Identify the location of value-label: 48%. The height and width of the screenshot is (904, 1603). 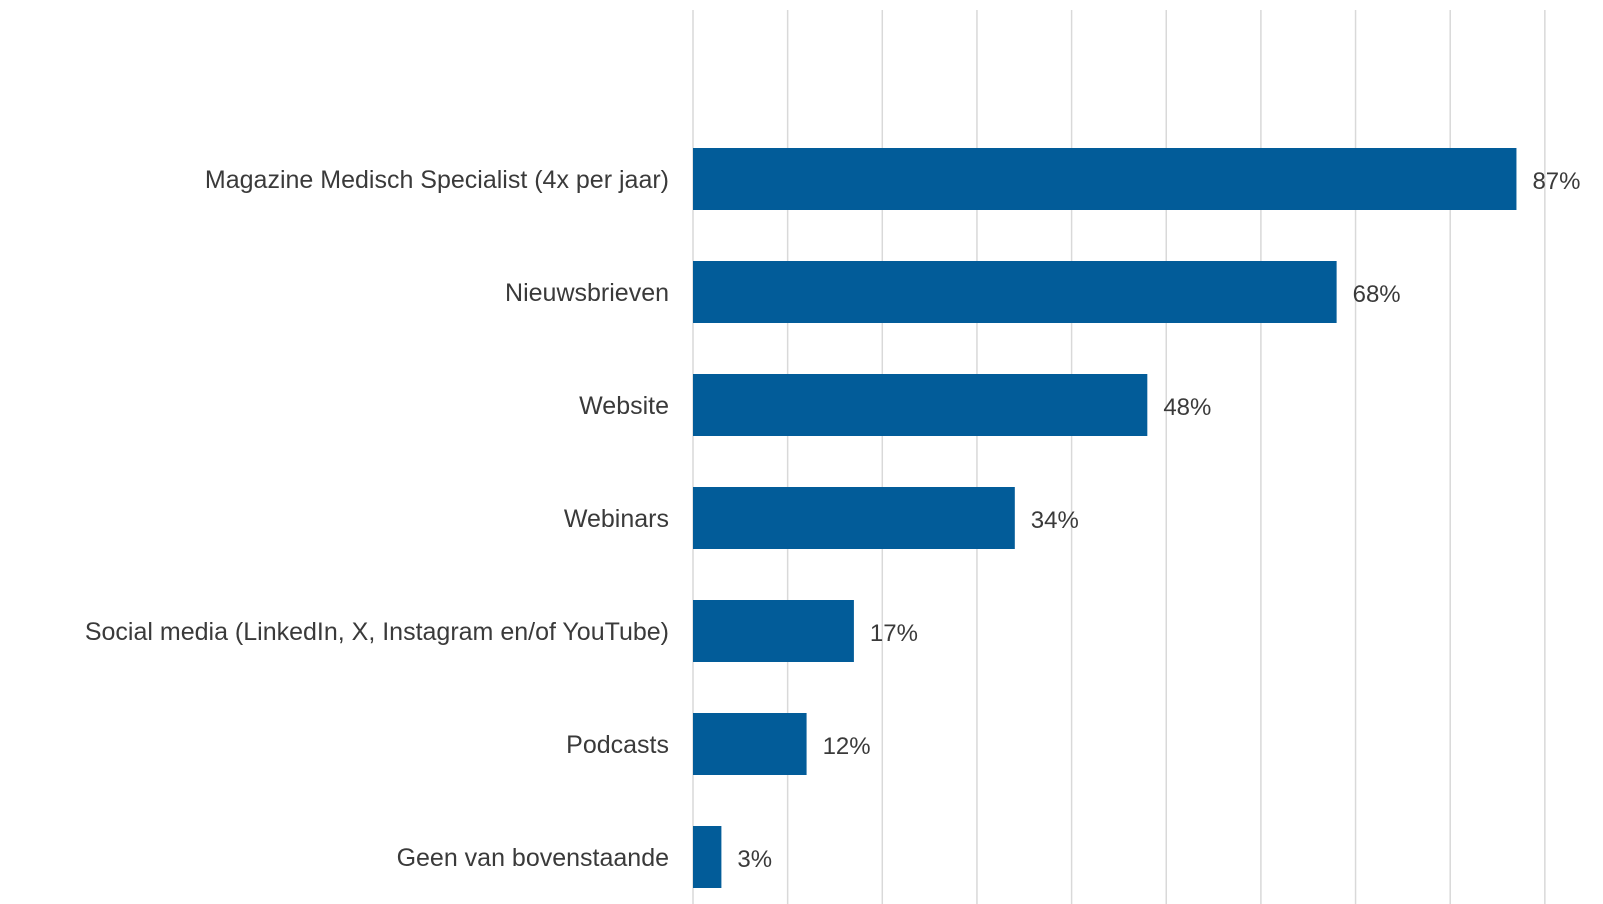
(1187, 407).